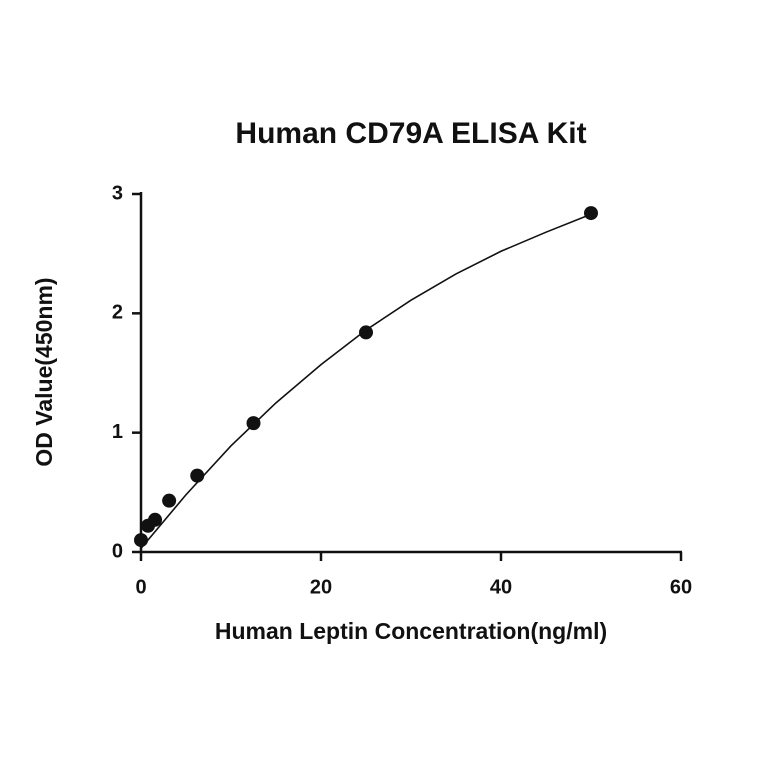 The image size is (764, 764). I want to click on x-tick-label: 40, so click(501, 587).